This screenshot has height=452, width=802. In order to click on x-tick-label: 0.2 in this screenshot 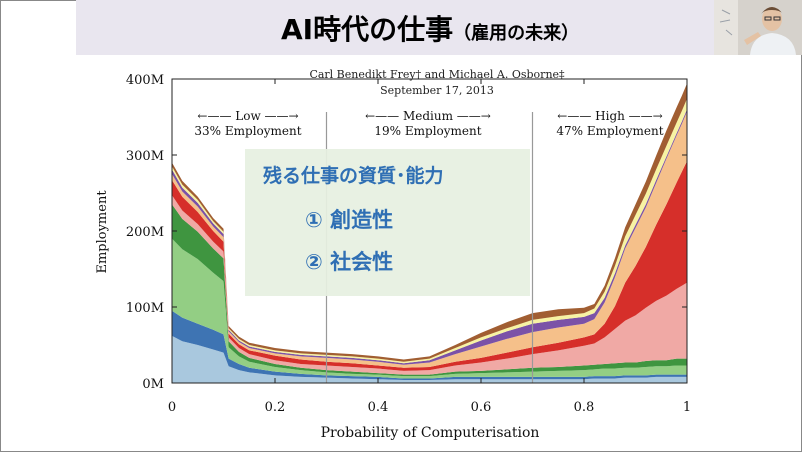, I will do `click(275, 407)`.